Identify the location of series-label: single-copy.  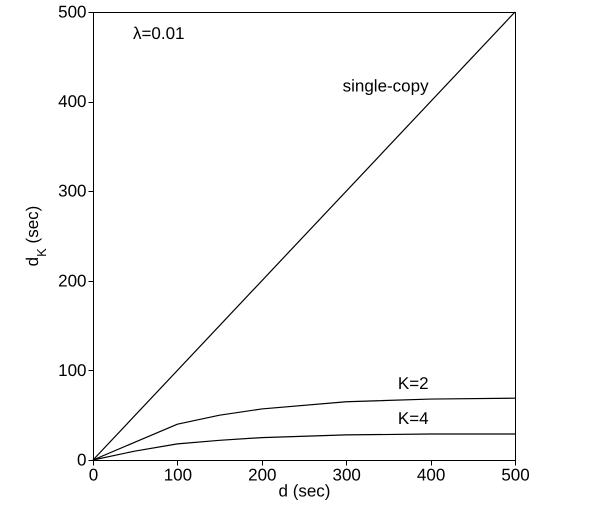
(386, 86).